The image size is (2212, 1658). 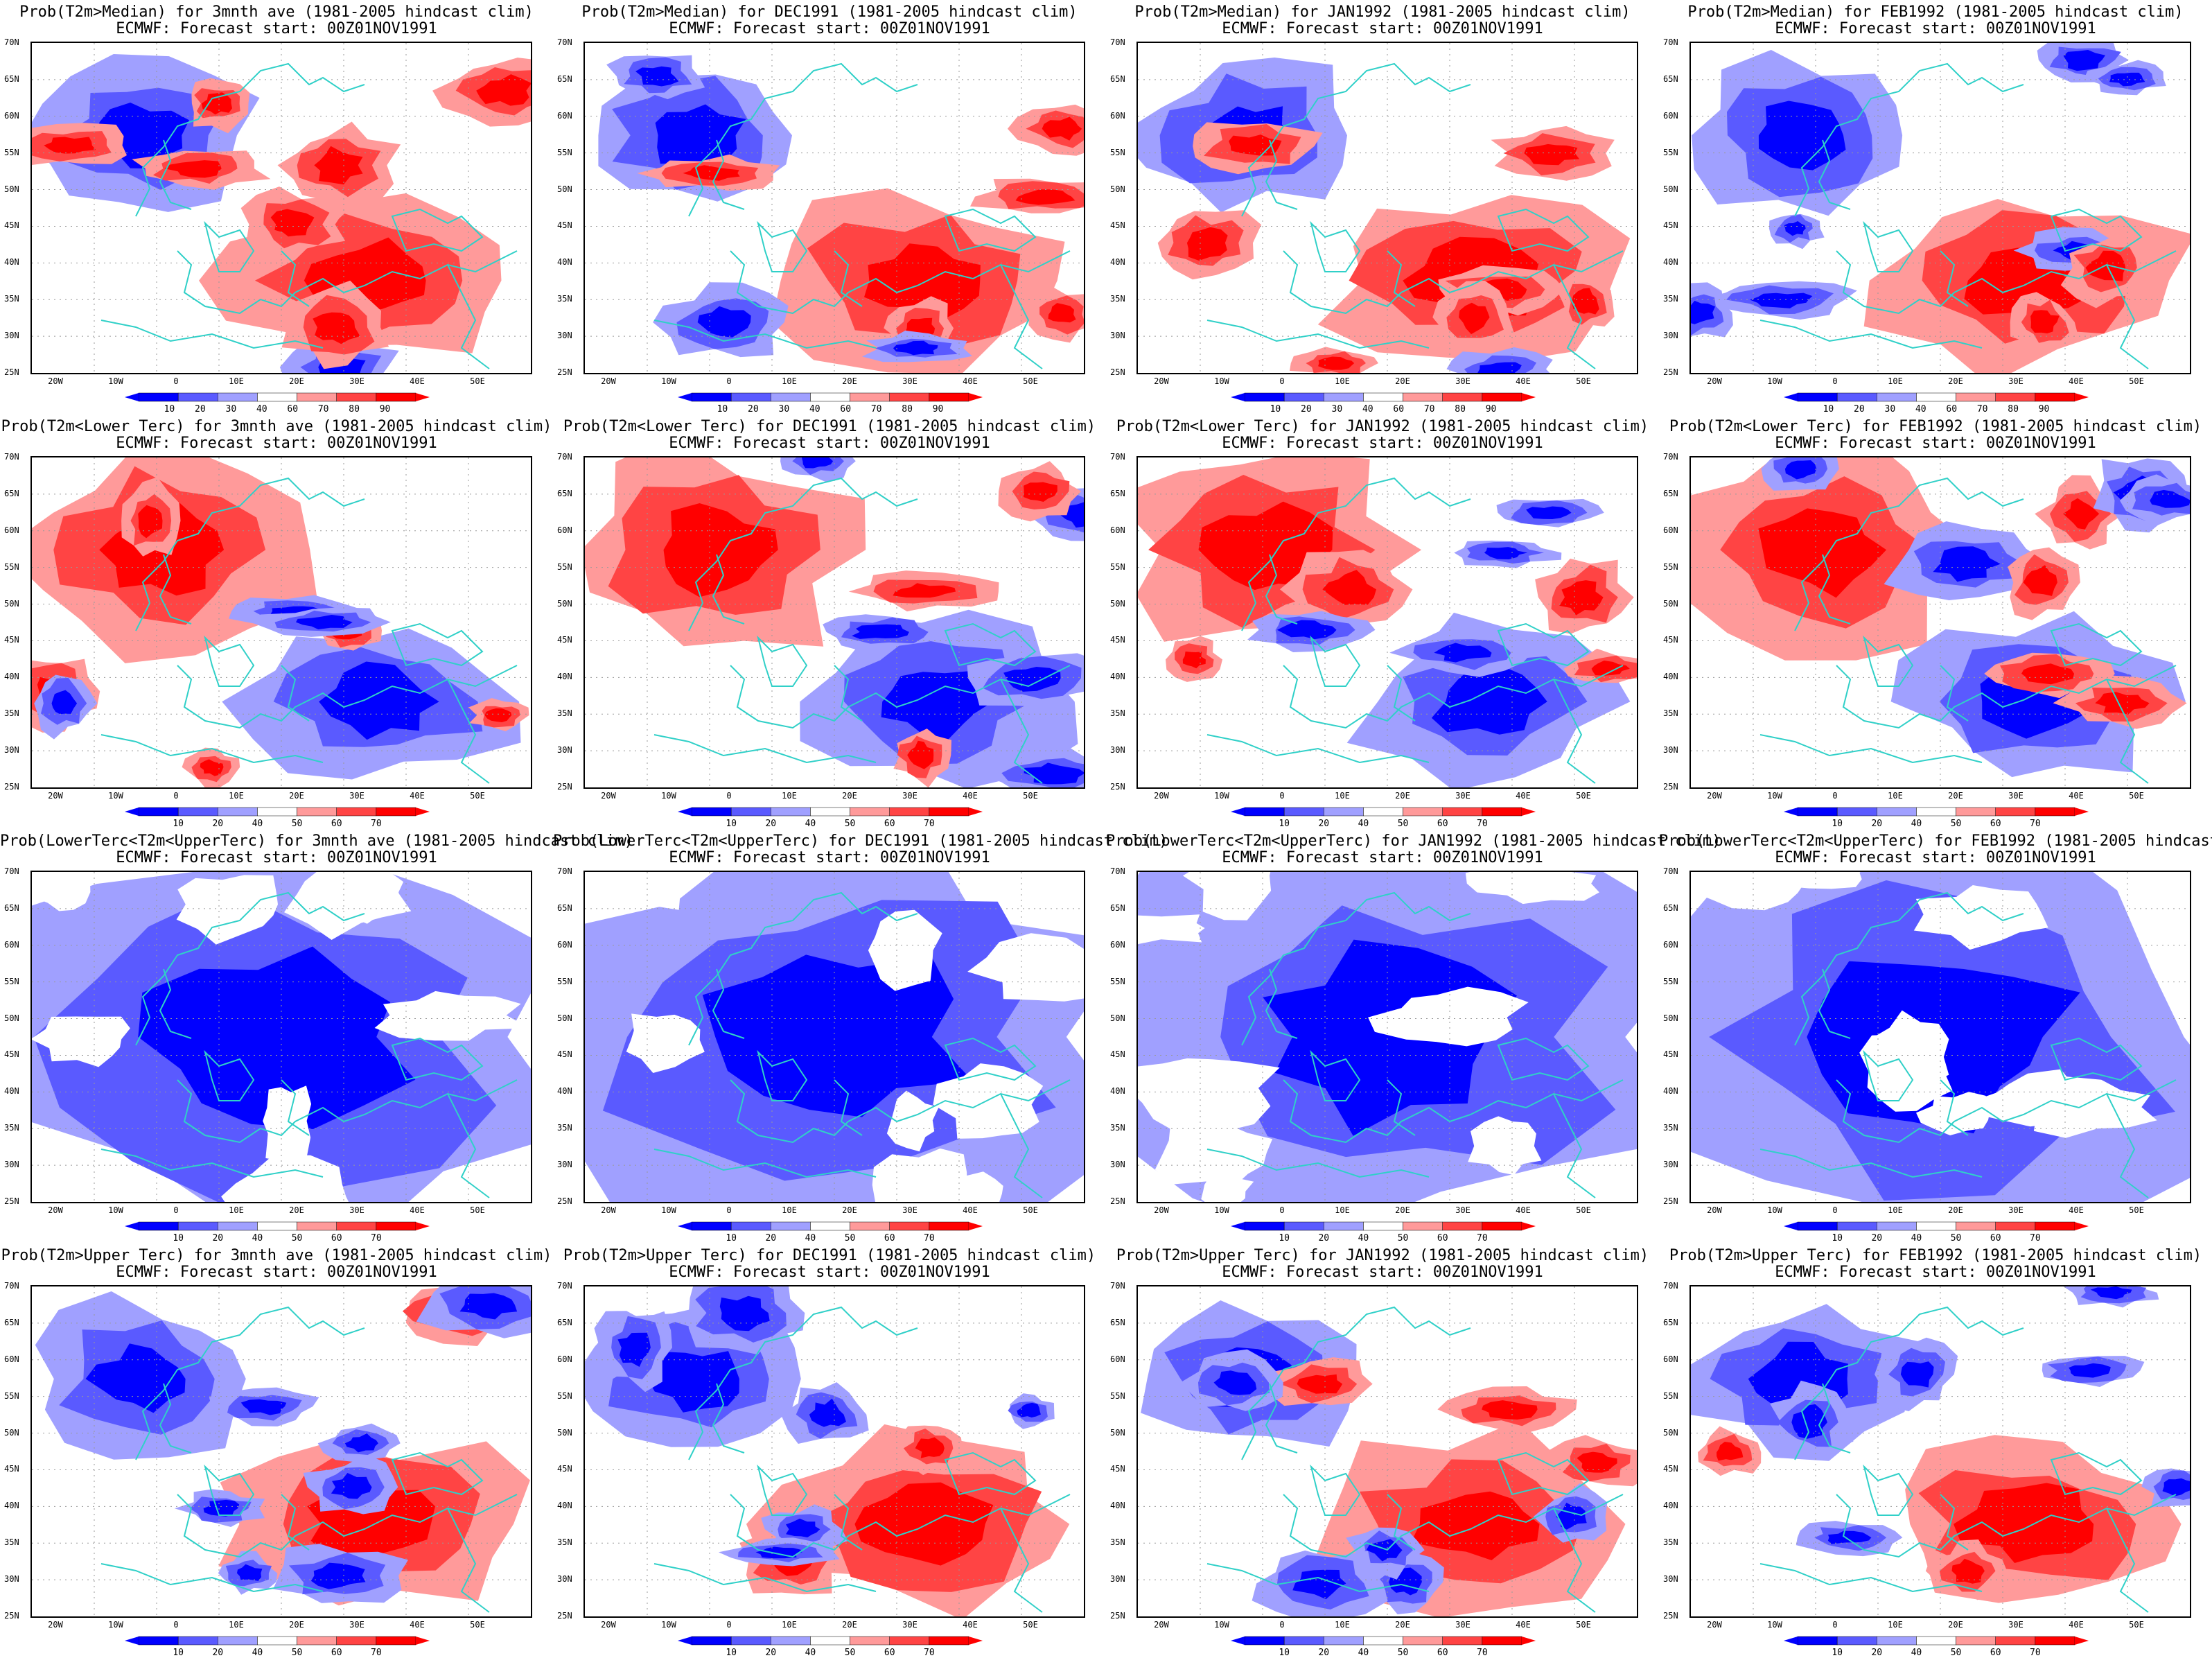 I want to click on panel-subtitle: ECMWF: Forecast start: 00Z01NOV1991, so click(x=276, y=1273).